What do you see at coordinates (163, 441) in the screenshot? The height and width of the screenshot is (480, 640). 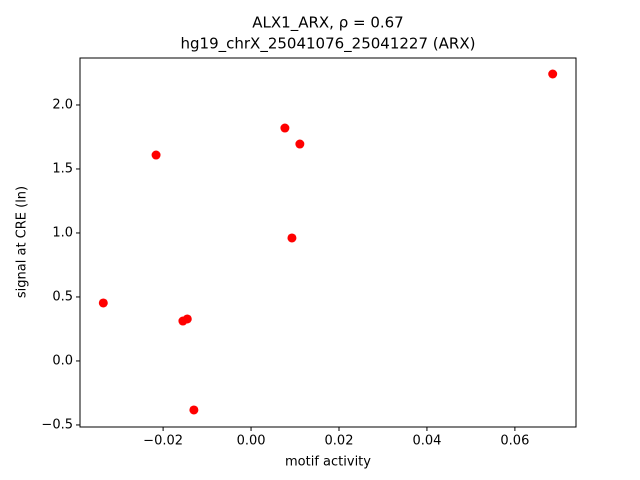 I see `x-tick-label: −0.02` at bounding box center [163, 441].